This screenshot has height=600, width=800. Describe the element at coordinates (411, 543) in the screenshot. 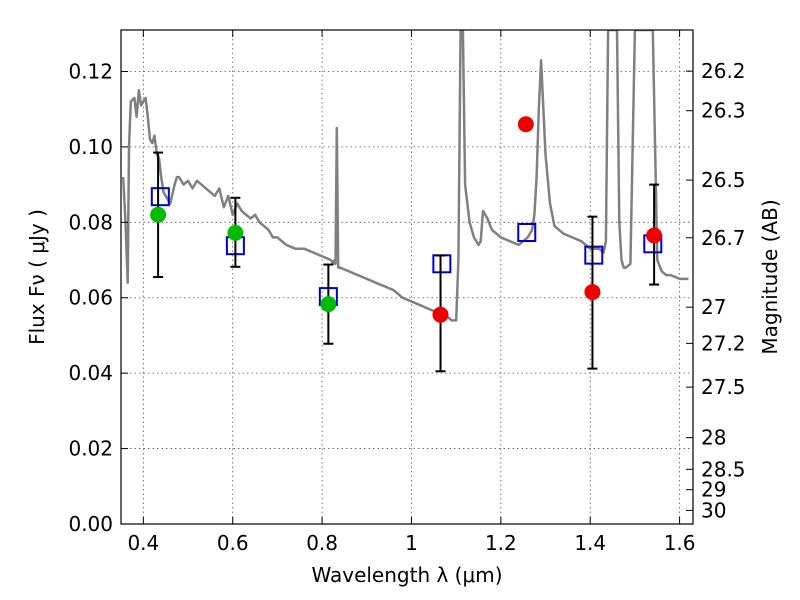

I see `x-tick-label: 1` at that location.